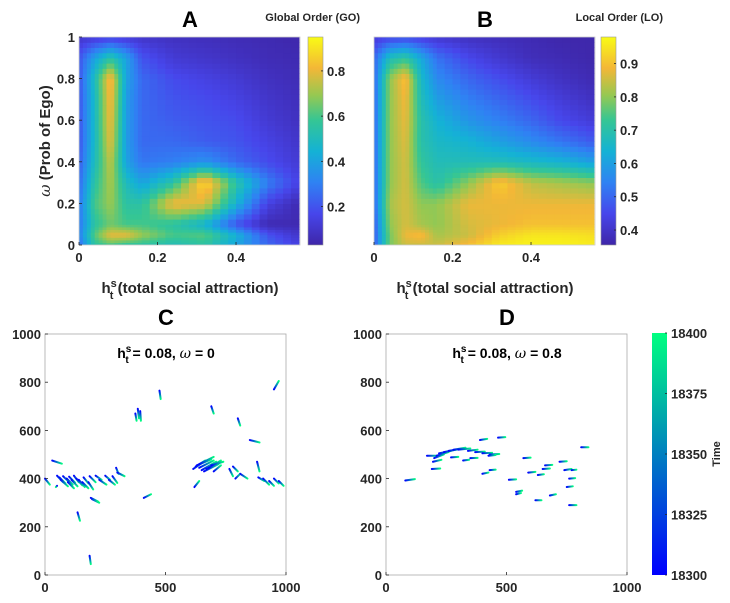 The height and width of the screenshot is (603, 730). Describe the element at coordinates (629, 130) in the screenshot. I see `colorbar-tick-label: 0.7` at that location.